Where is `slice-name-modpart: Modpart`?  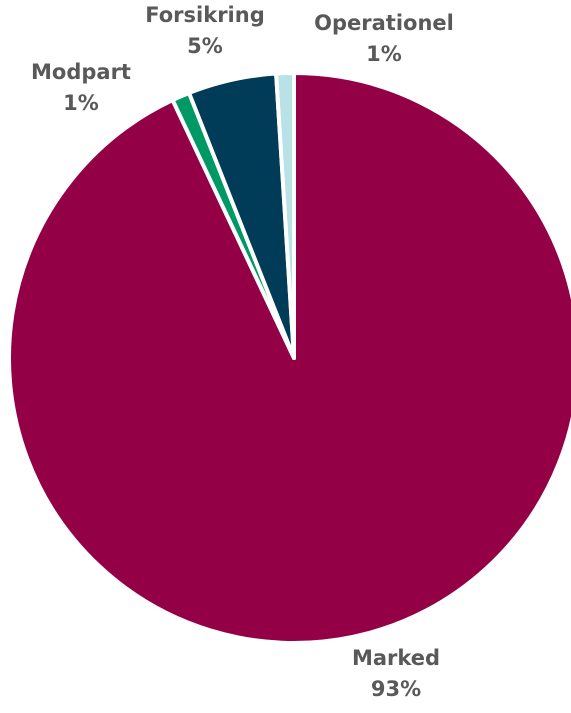 slice-name-modpart: Modpart is located at coordinates (81, 72).